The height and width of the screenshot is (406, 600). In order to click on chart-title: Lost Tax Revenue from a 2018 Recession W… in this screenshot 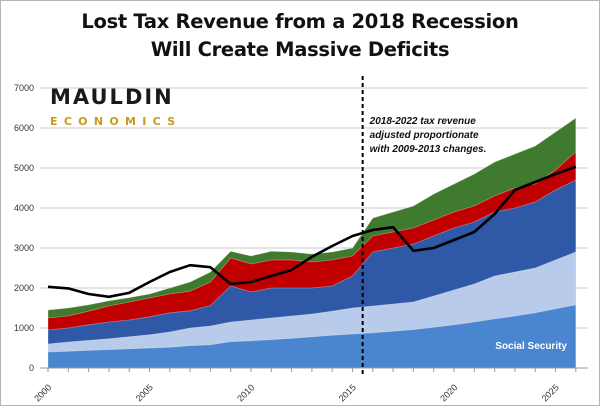, I will do `click(300, 36)`.